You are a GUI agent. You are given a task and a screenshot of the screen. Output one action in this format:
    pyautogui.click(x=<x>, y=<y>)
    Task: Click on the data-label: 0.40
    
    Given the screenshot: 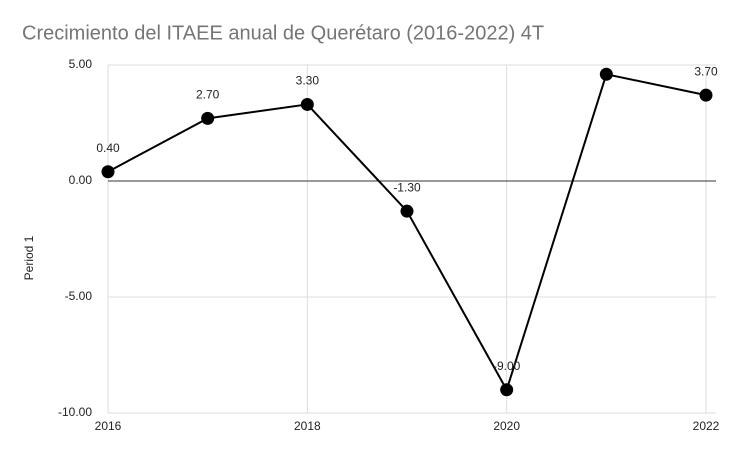 What is the action you would take?
    pyautogui.click(x=108, y=148)
    